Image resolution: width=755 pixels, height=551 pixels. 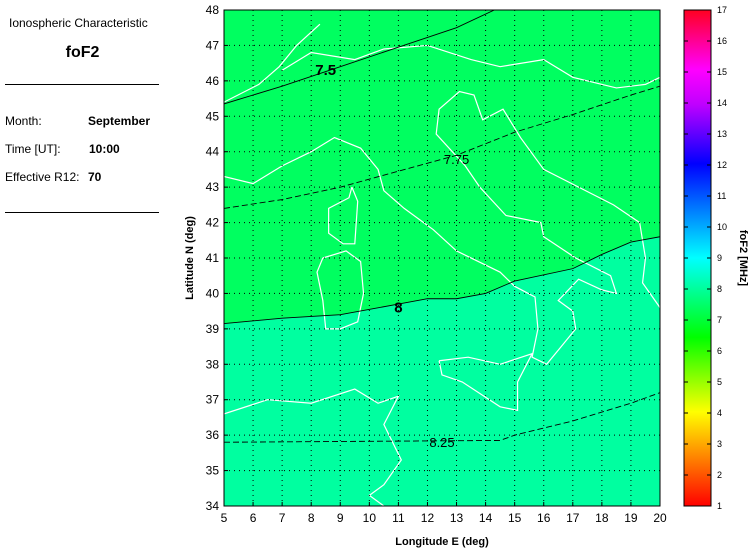 I want to click on x-tick-label: 9, so click(x=340, y=518).